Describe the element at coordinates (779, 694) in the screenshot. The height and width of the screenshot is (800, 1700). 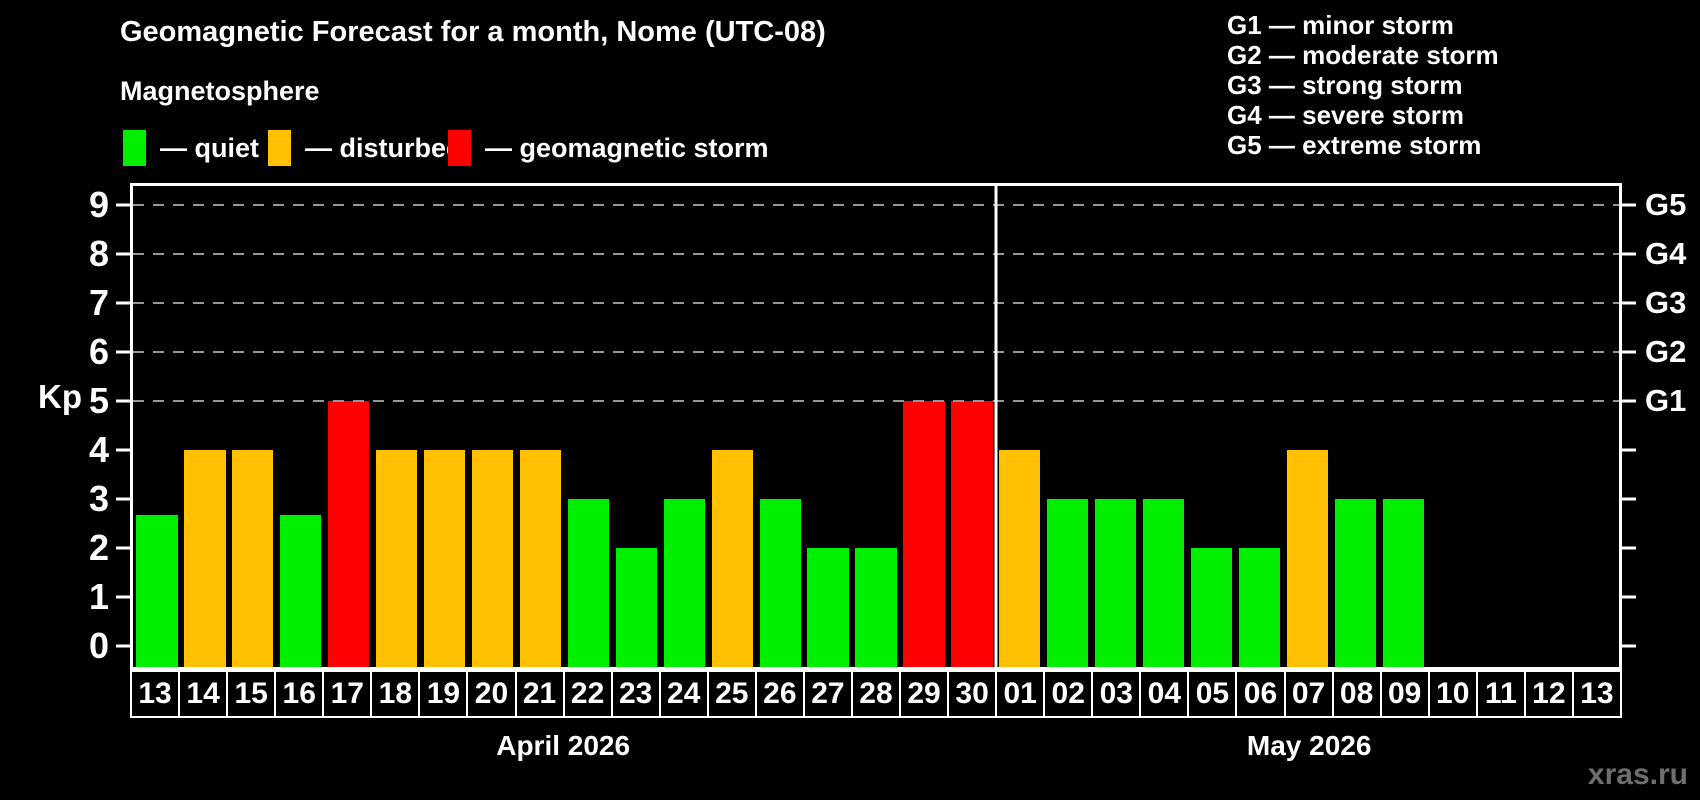
I see `date-cell-april-26: 26` at that location.